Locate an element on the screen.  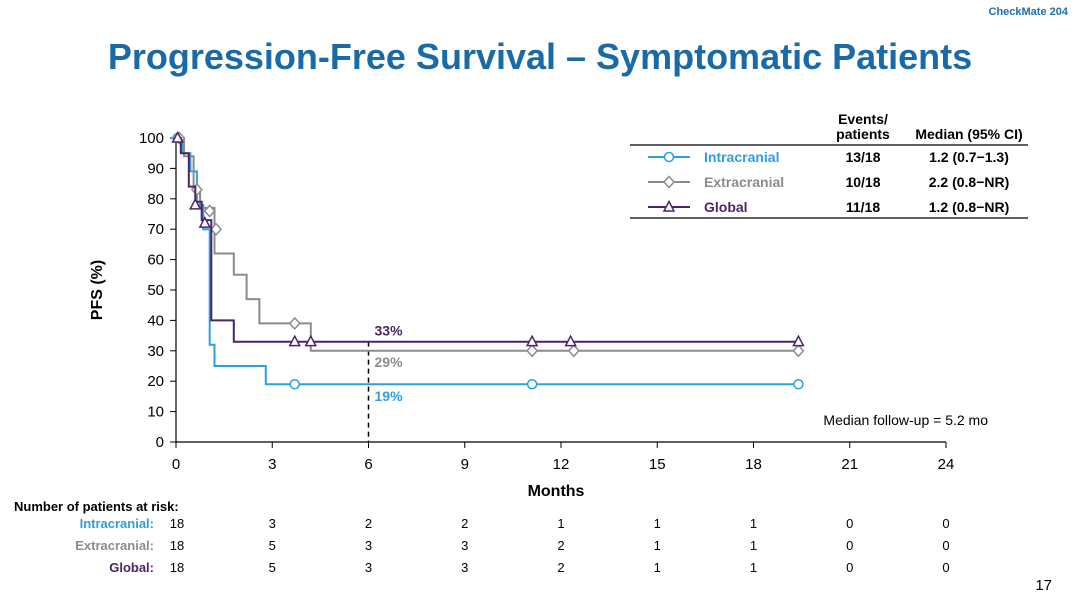
landmark-label-extracranial: 29% is located at coordinates (389, 362).